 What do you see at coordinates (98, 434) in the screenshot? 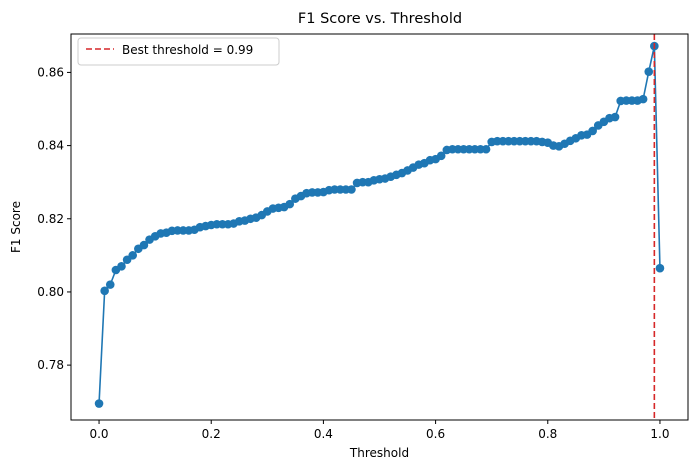
I see `x-tick-label: 0.0` at bounding box center [98, 434].